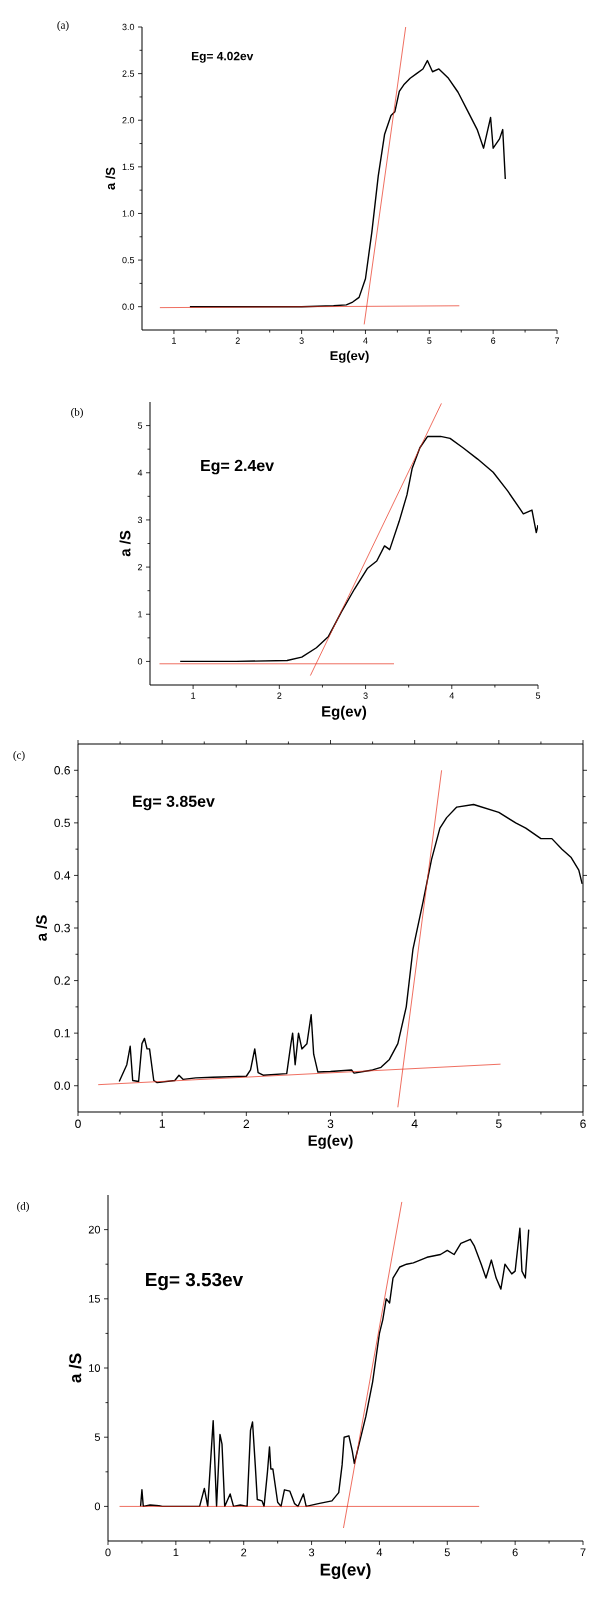  Describe the element at coordinates (23, 1207) in the screenshot. I see `text: (d)` at that location.